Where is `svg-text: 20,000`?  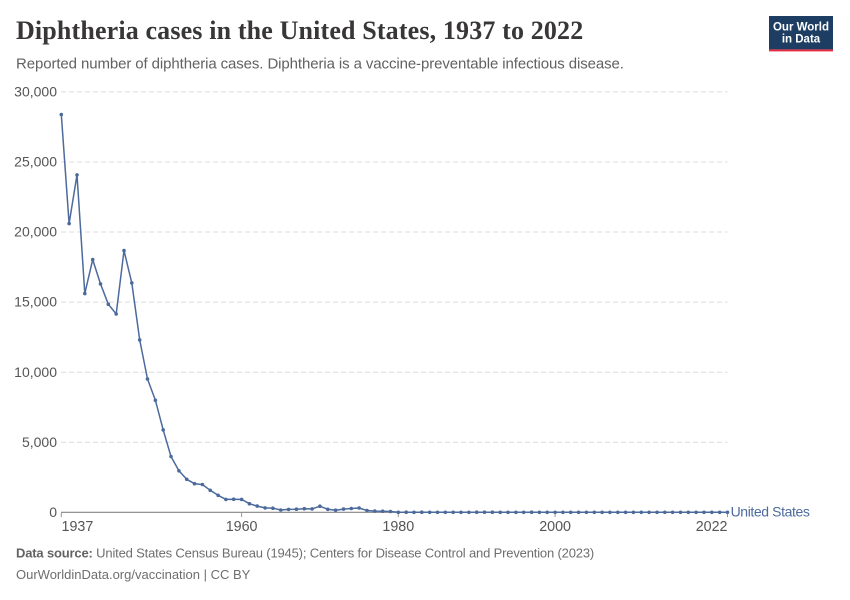 svg-text: 20,000 is located at coordinates (35, 232).